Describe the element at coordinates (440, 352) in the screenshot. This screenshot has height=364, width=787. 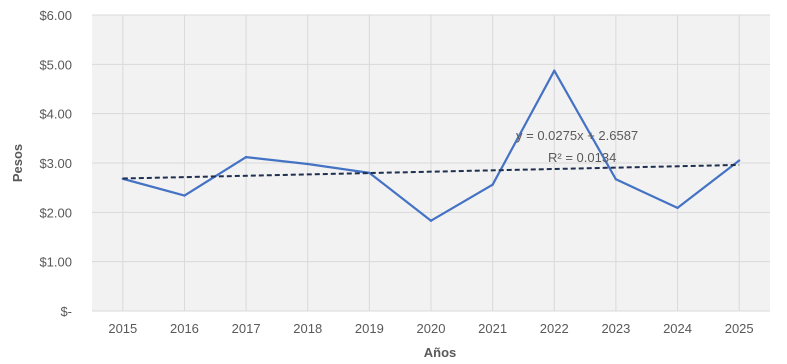
I see `x-axis-title: Años` at that location.